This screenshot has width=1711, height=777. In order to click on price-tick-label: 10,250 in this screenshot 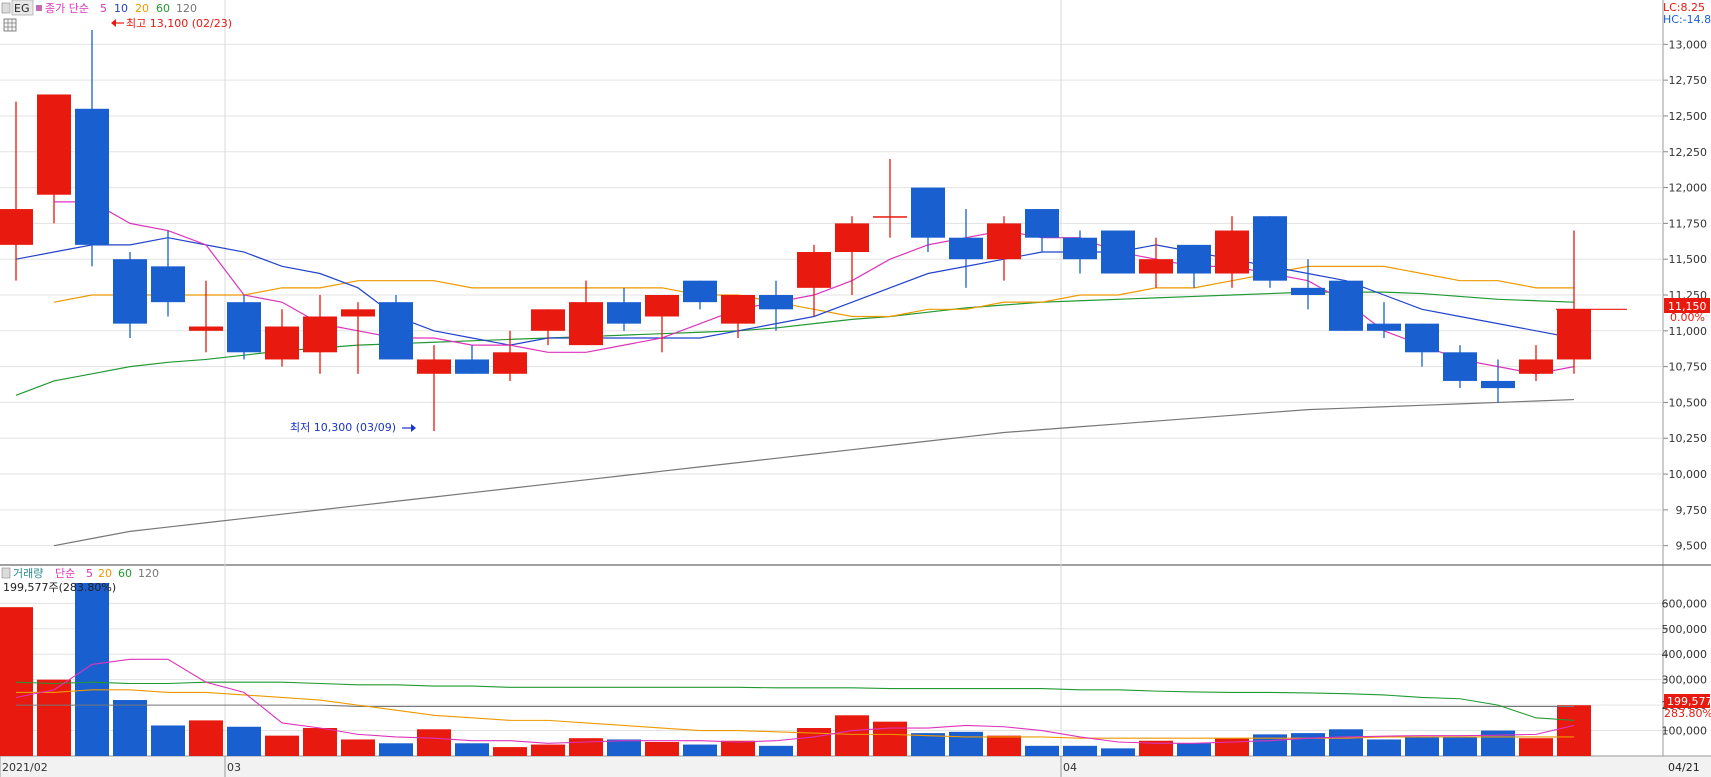, I will do `click(1688, 438)`.